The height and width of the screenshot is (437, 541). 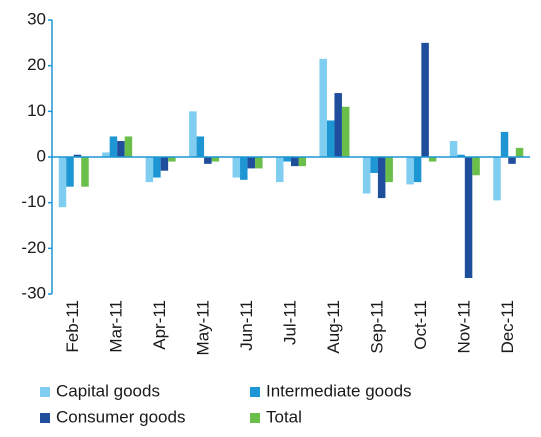 What do you see at coordinates (33, 292) in the screenshot?
I see `y-tick-label: -30` at bounding box center [33, 292].